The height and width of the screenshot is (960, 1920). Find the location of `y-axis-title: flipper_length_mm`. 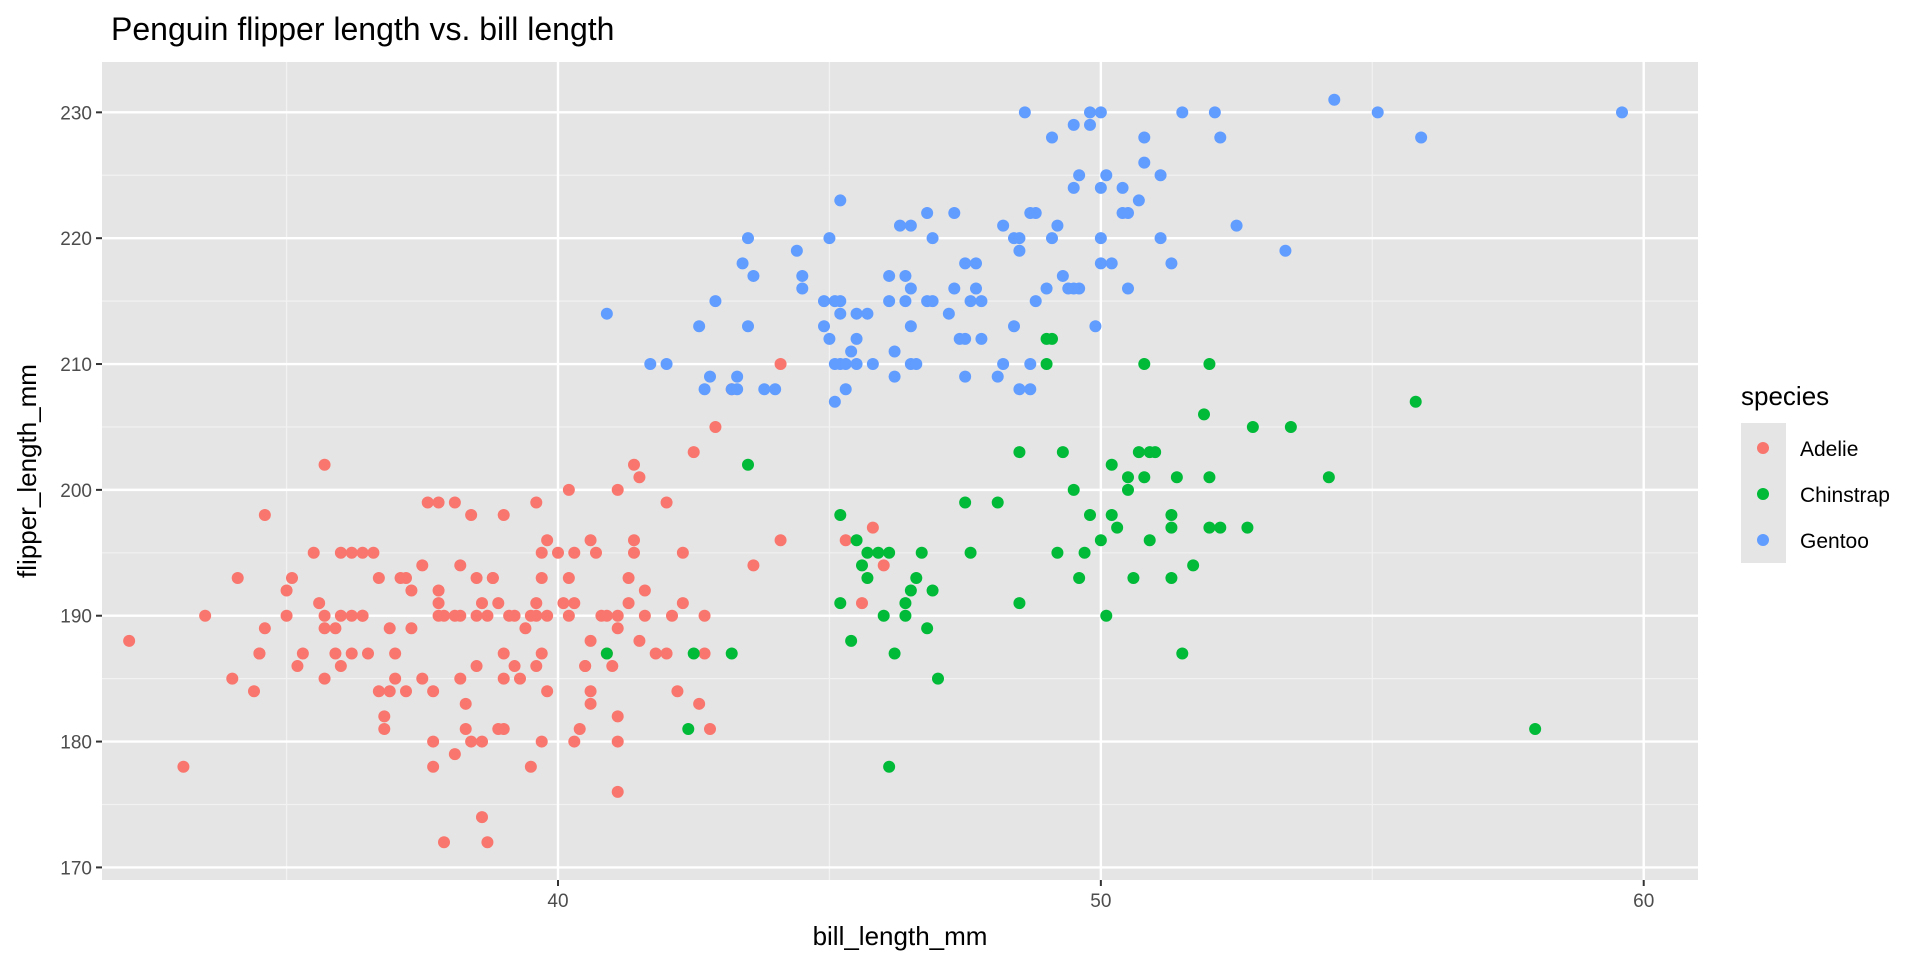

y-axis-title: flipper_length_mm is located at coordinates (27, 471).